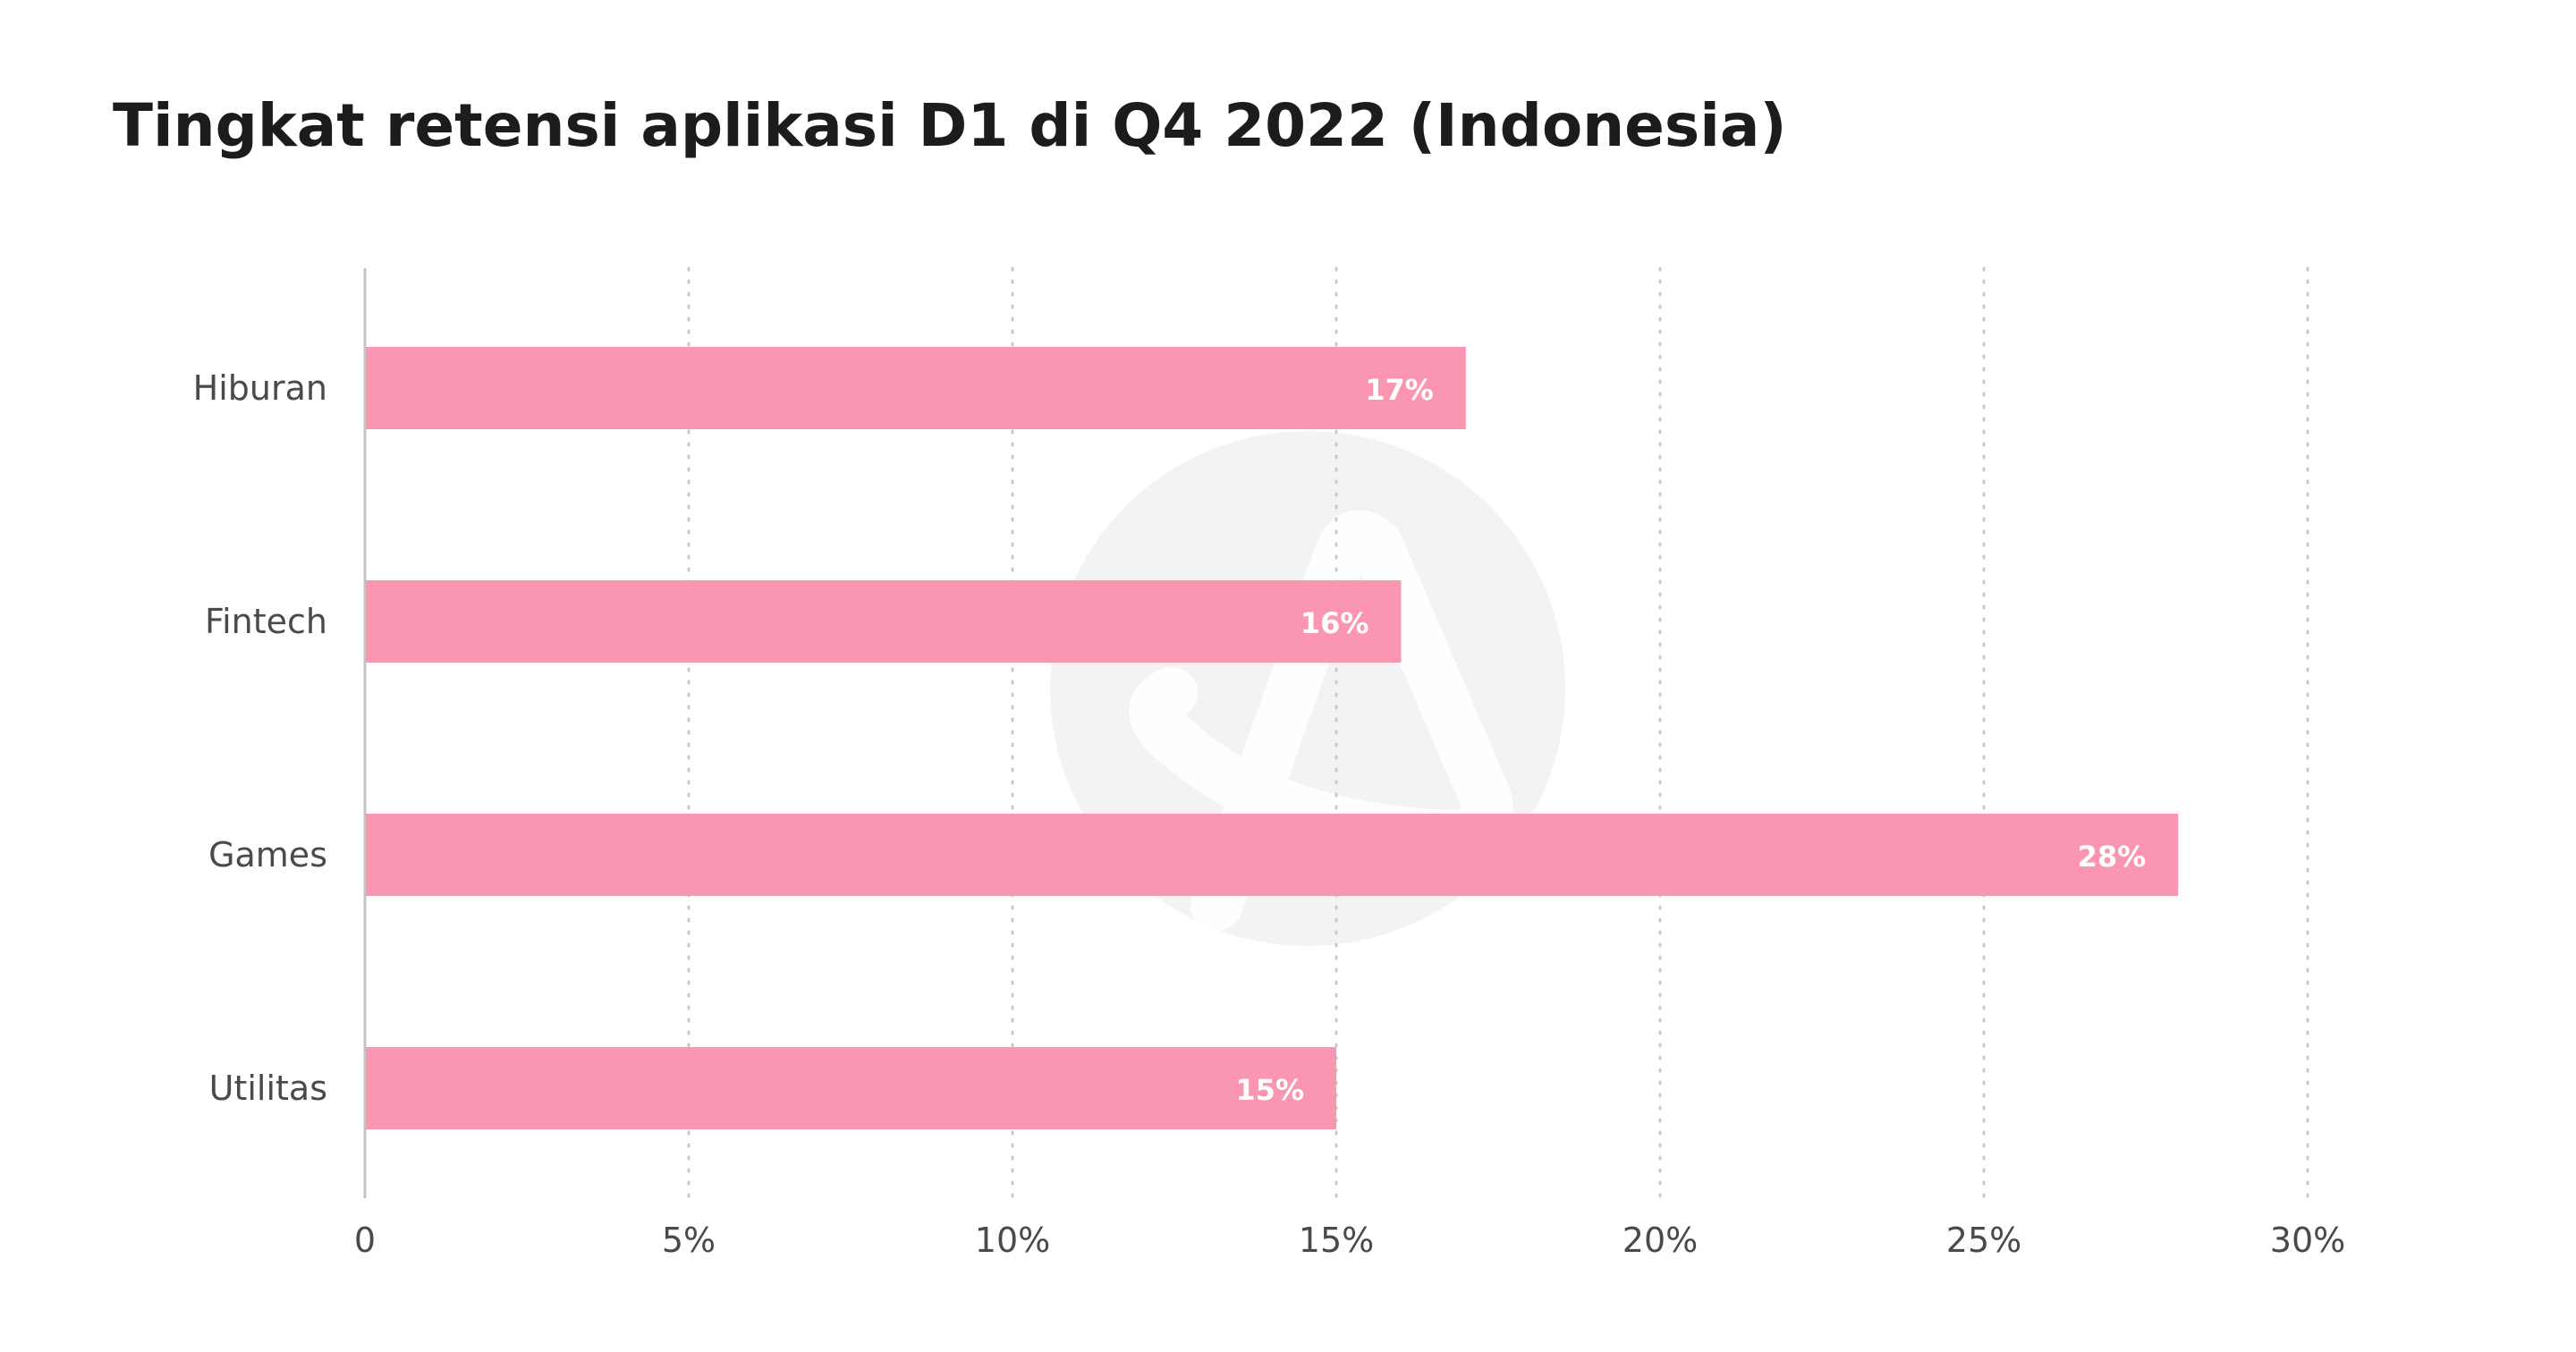  Describe the element at coordinates (851, 1088) in the screenshot. I see `bar-utilitas` at that location.